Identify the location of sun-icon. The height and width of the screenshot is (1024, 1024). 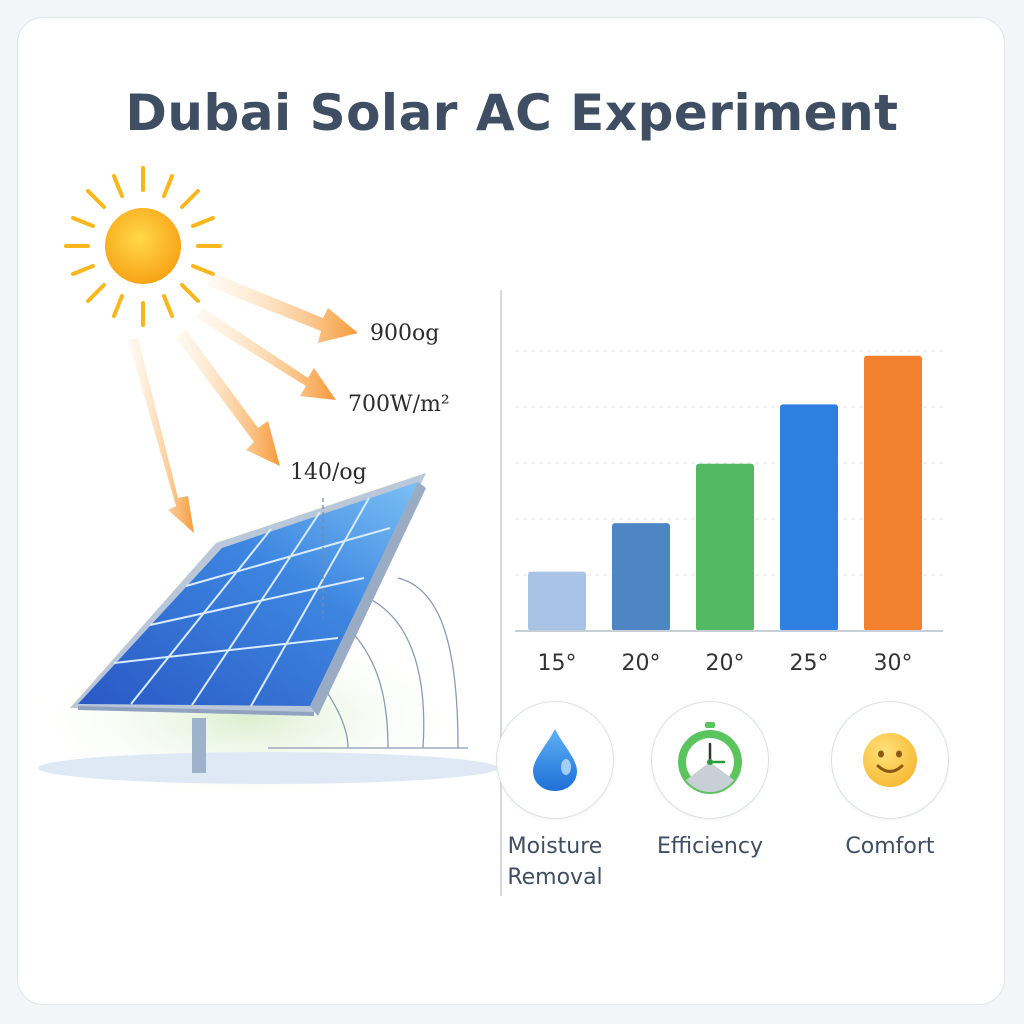
(143, 246).